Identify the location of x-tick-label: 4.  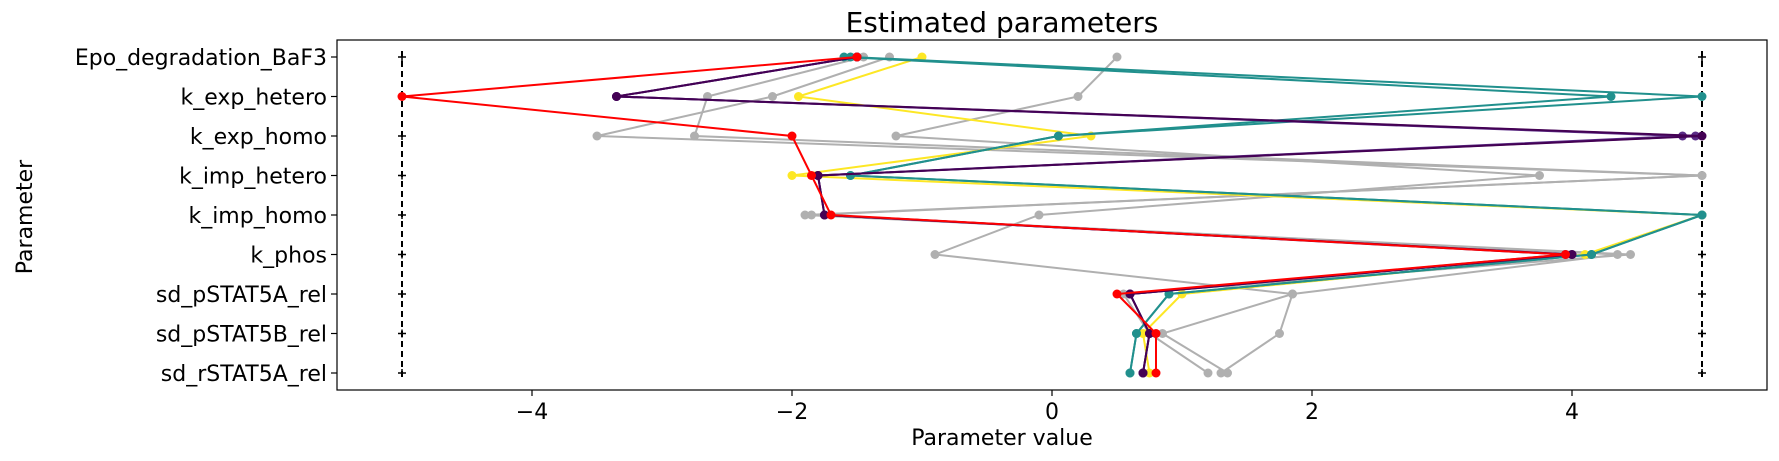
(1572, 412).